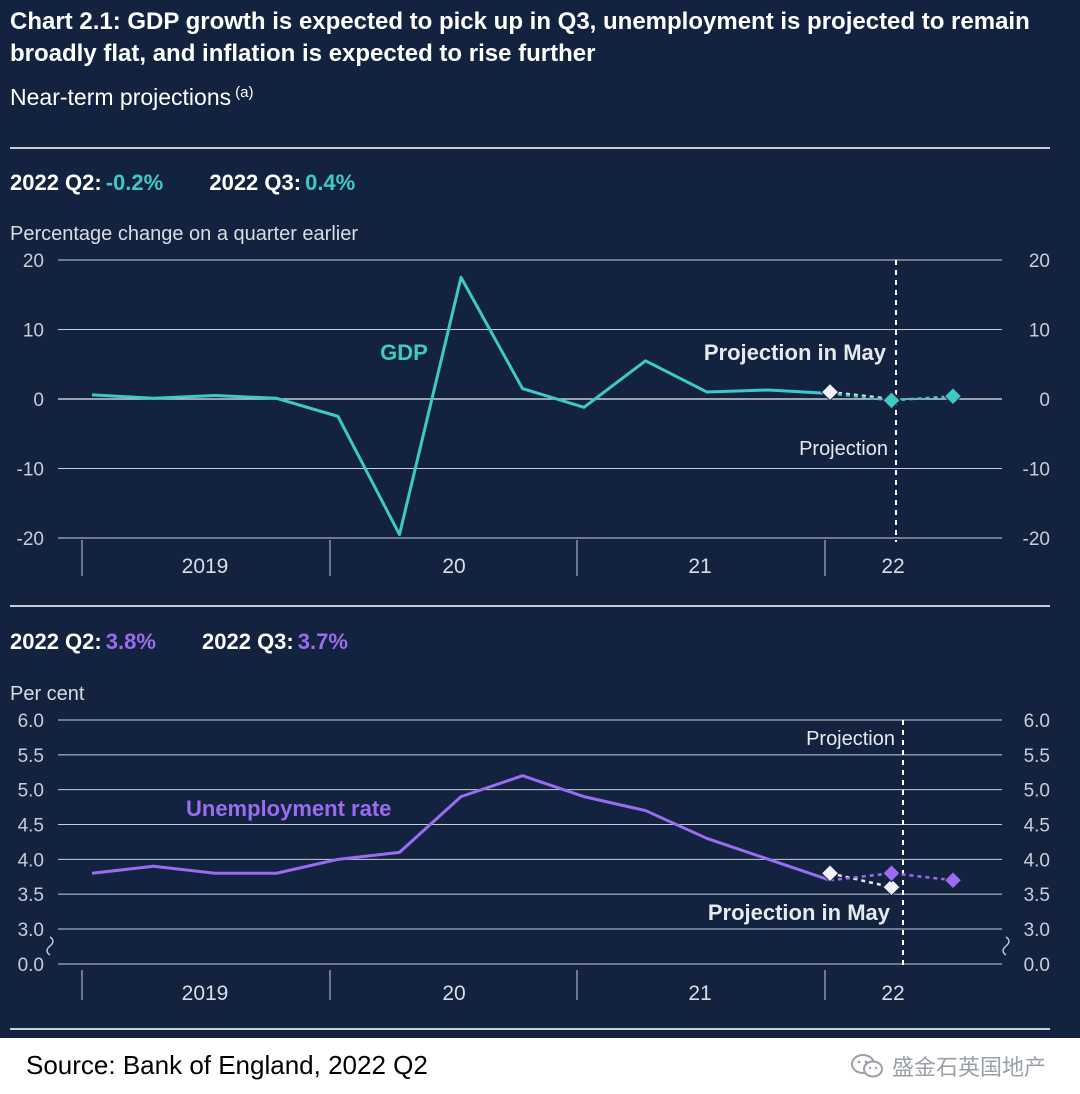 The height and width of the screenshot is (1094, 1080). Describe the element at coordinates (699, 993) in the screenshot. I see `unemployment-x-tick-label: 21` at that location.